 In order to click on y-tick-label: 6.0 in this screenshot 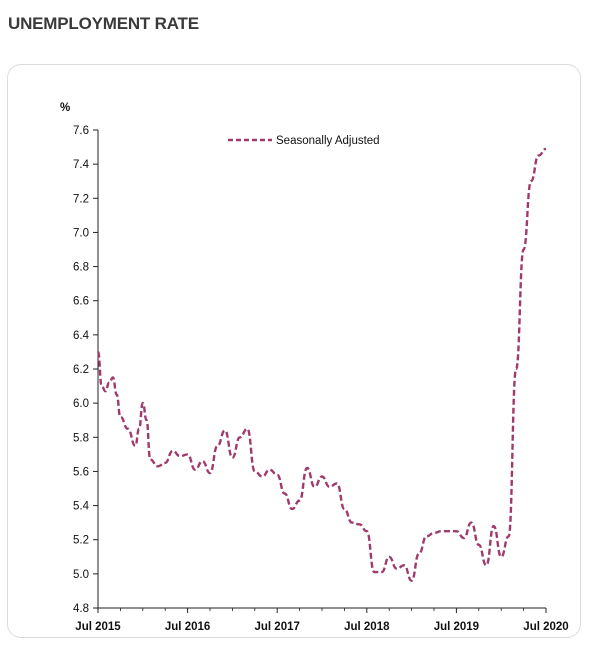, I will do `click(81, 404)`.